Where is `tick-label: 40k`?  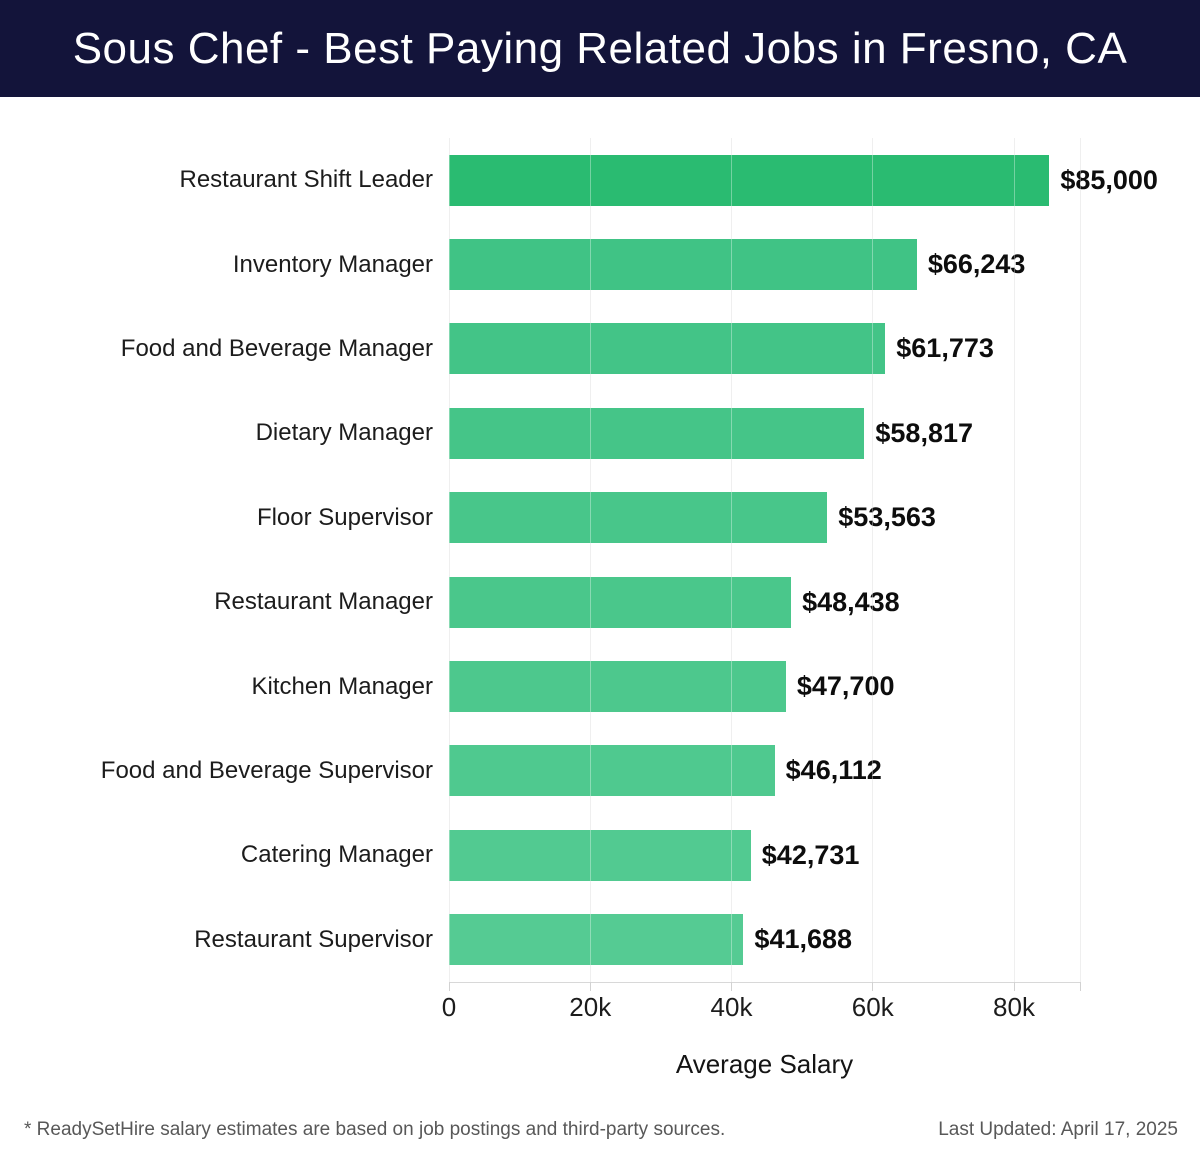 tick-label: 40k is located at coordinates (731, 1007).